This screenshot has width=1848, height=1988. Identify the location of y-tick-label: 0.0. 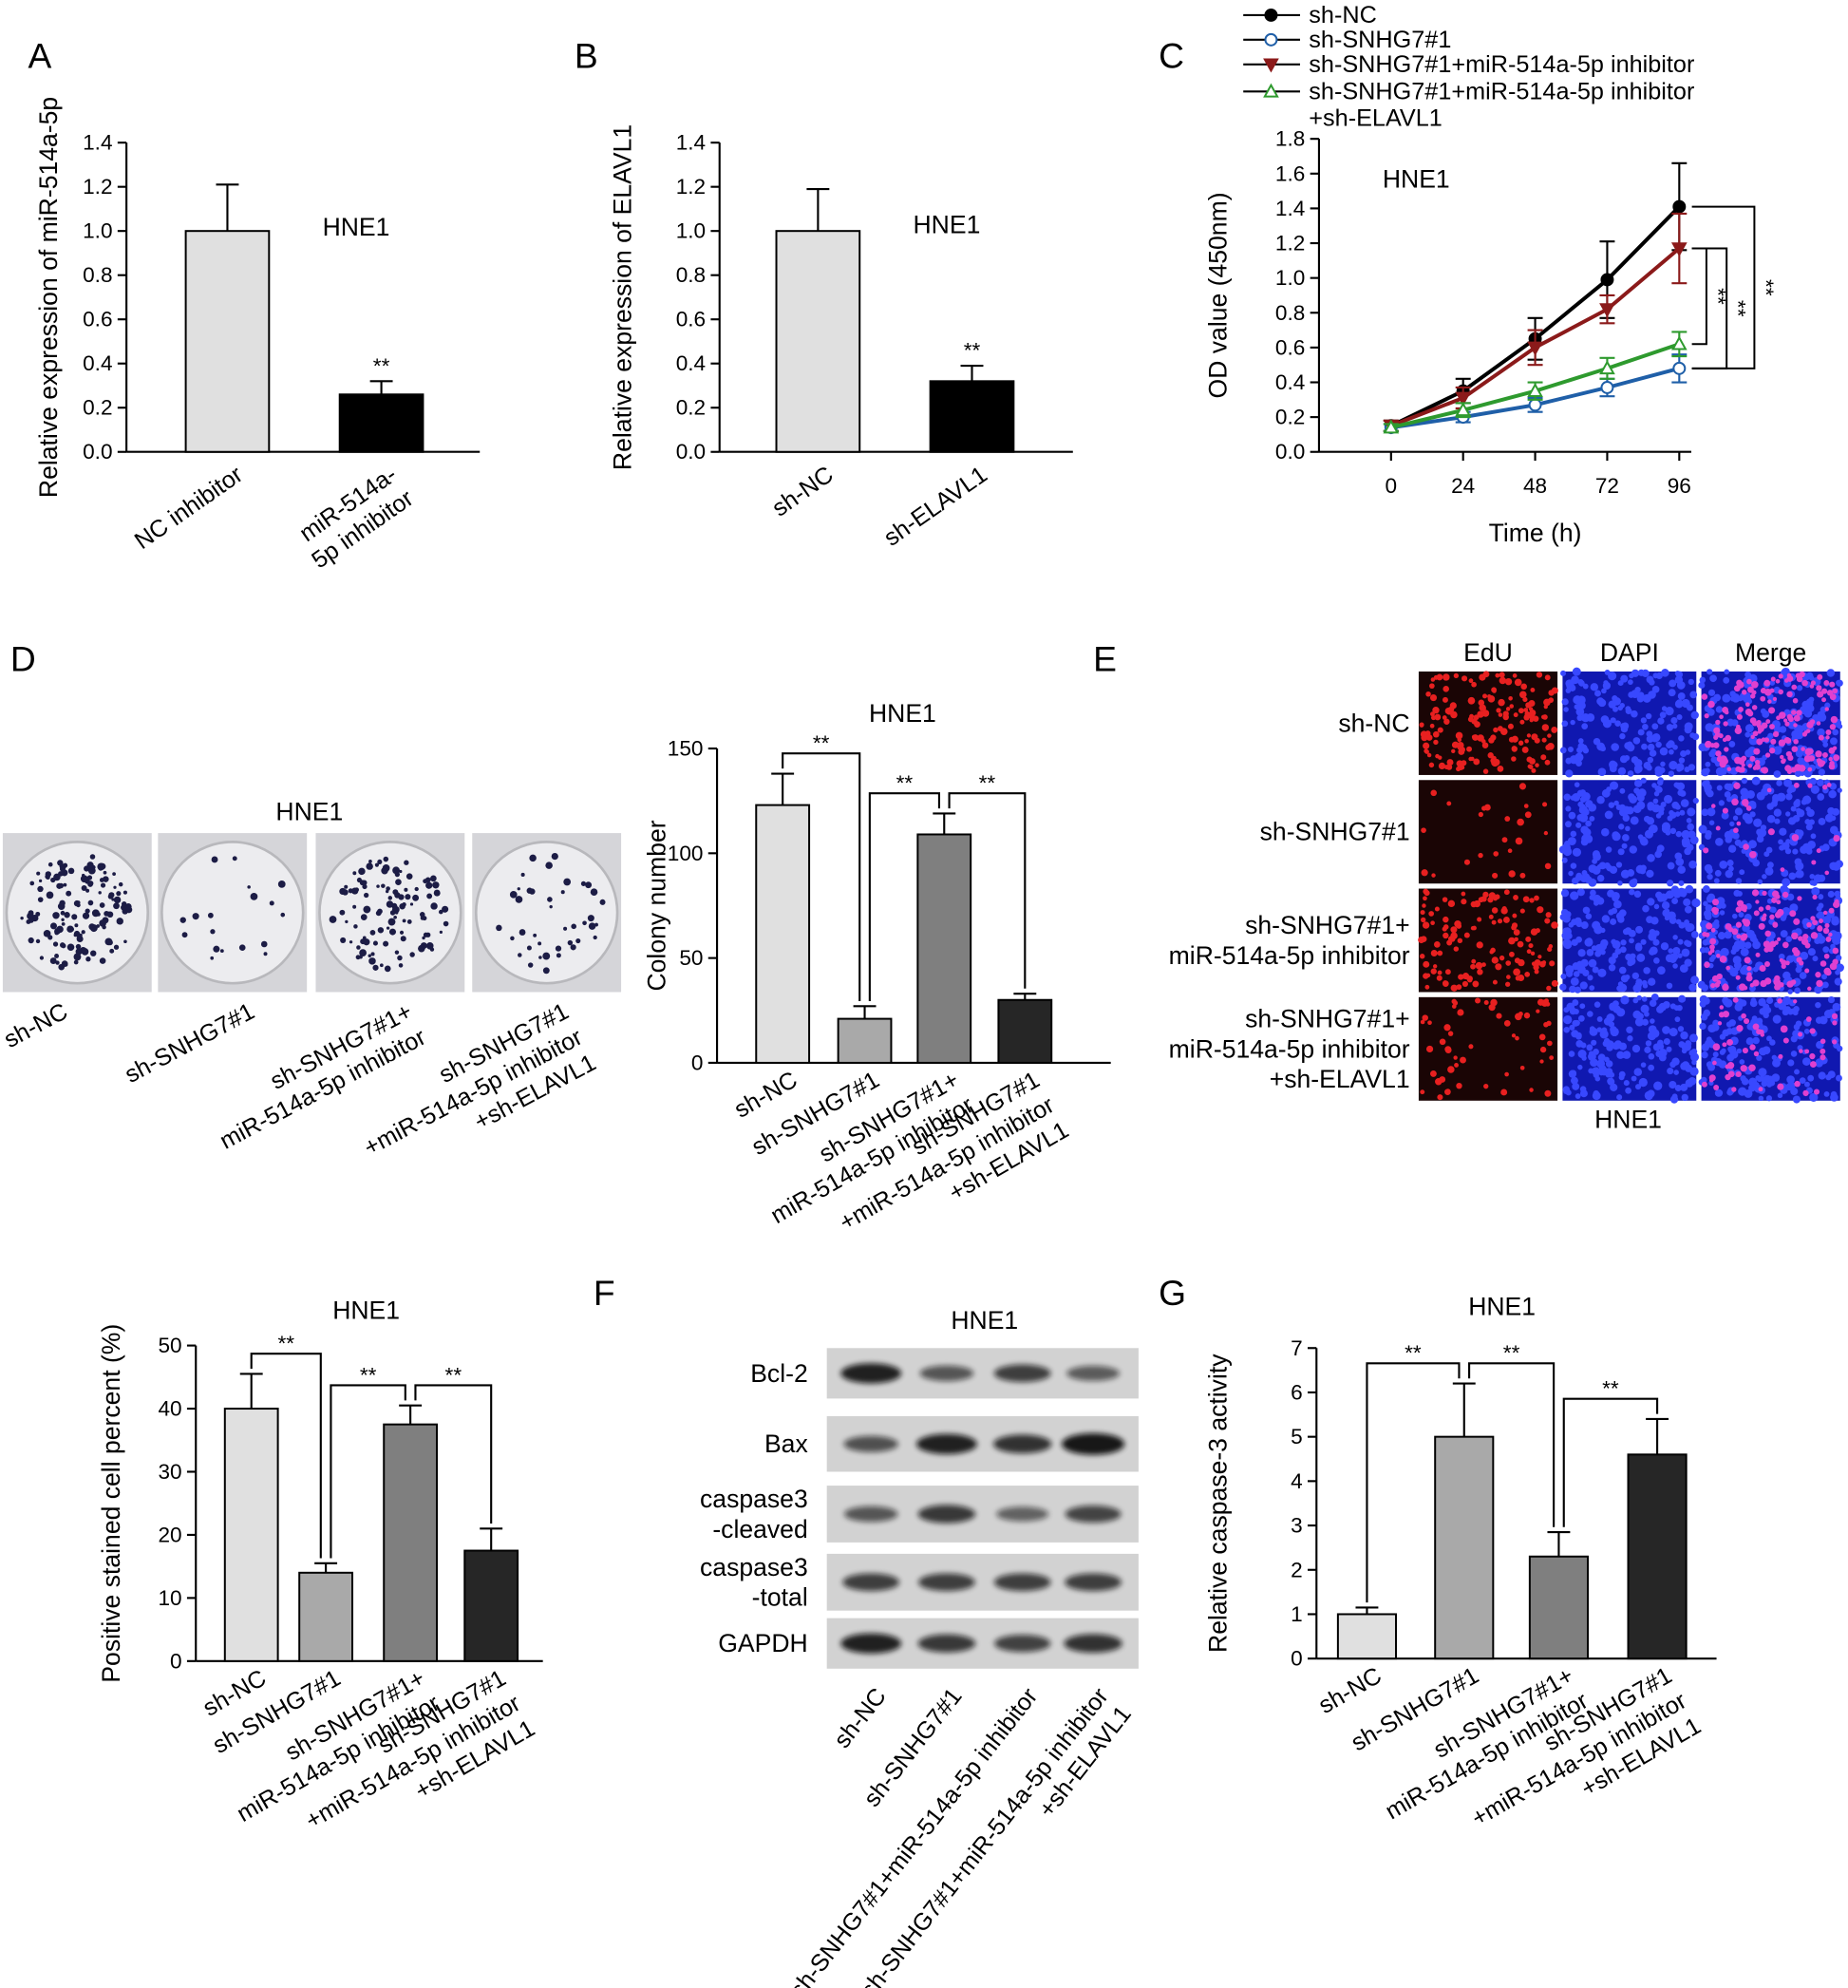
(1290, 452).